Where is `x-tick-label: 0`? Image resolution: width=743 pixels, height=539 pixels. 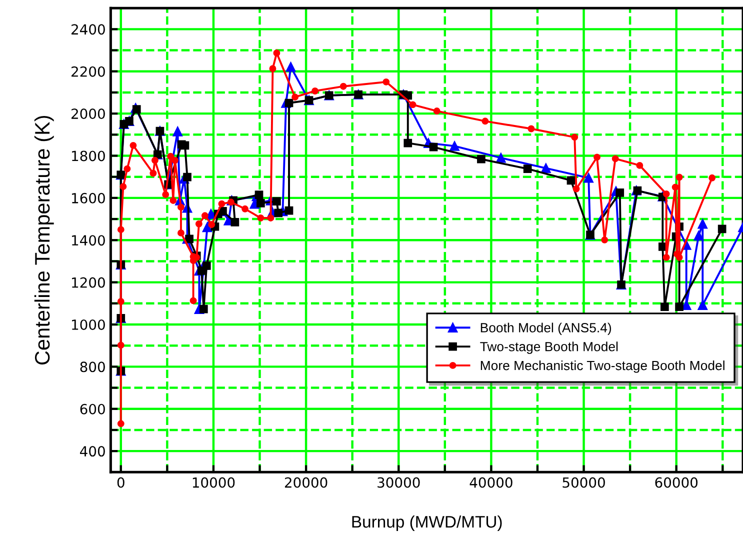
x-tick-label: 0 is located at coordinates (120, 482).